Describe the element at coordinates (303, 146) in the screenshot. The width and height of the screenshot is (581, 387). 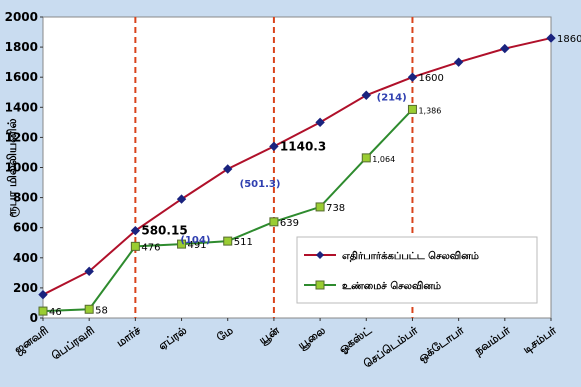
I see `data-label: 1140.3` at that location.